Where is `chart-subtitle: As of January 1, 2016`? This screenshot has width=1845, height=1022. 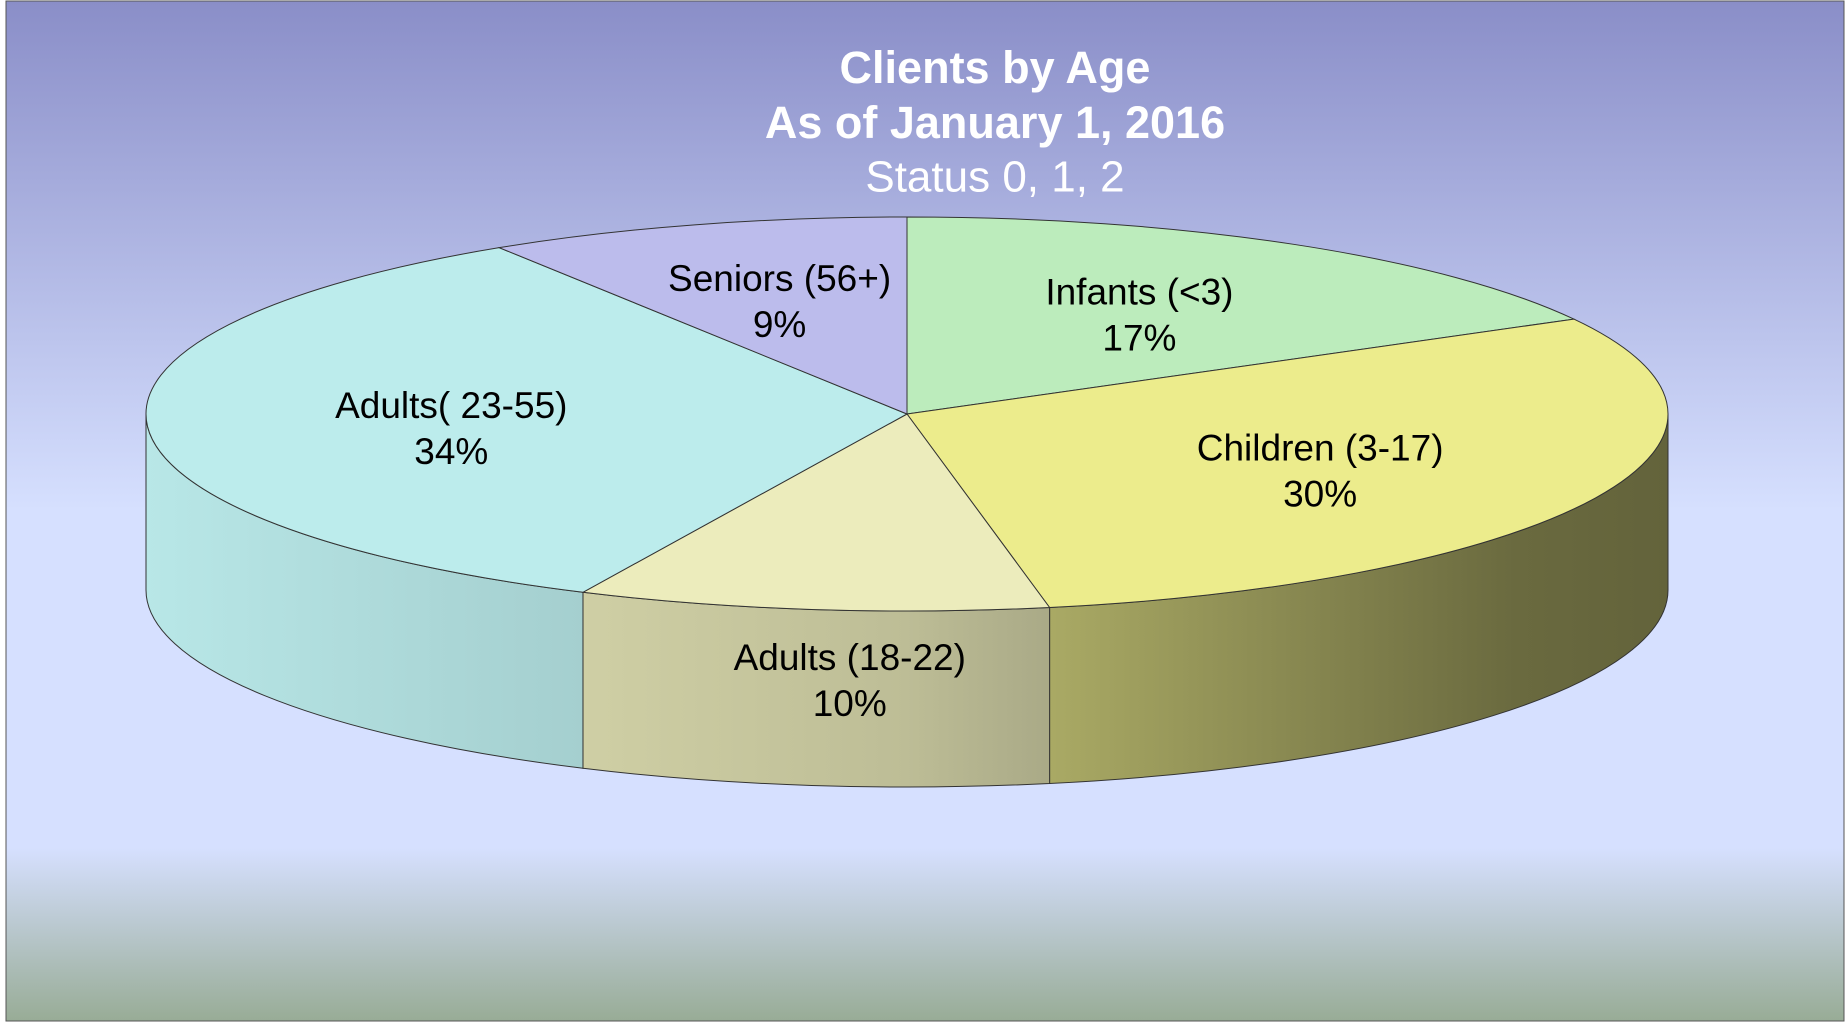 chart-subtitle: As of January 1, 2016 is located at coordinates (995, 122).